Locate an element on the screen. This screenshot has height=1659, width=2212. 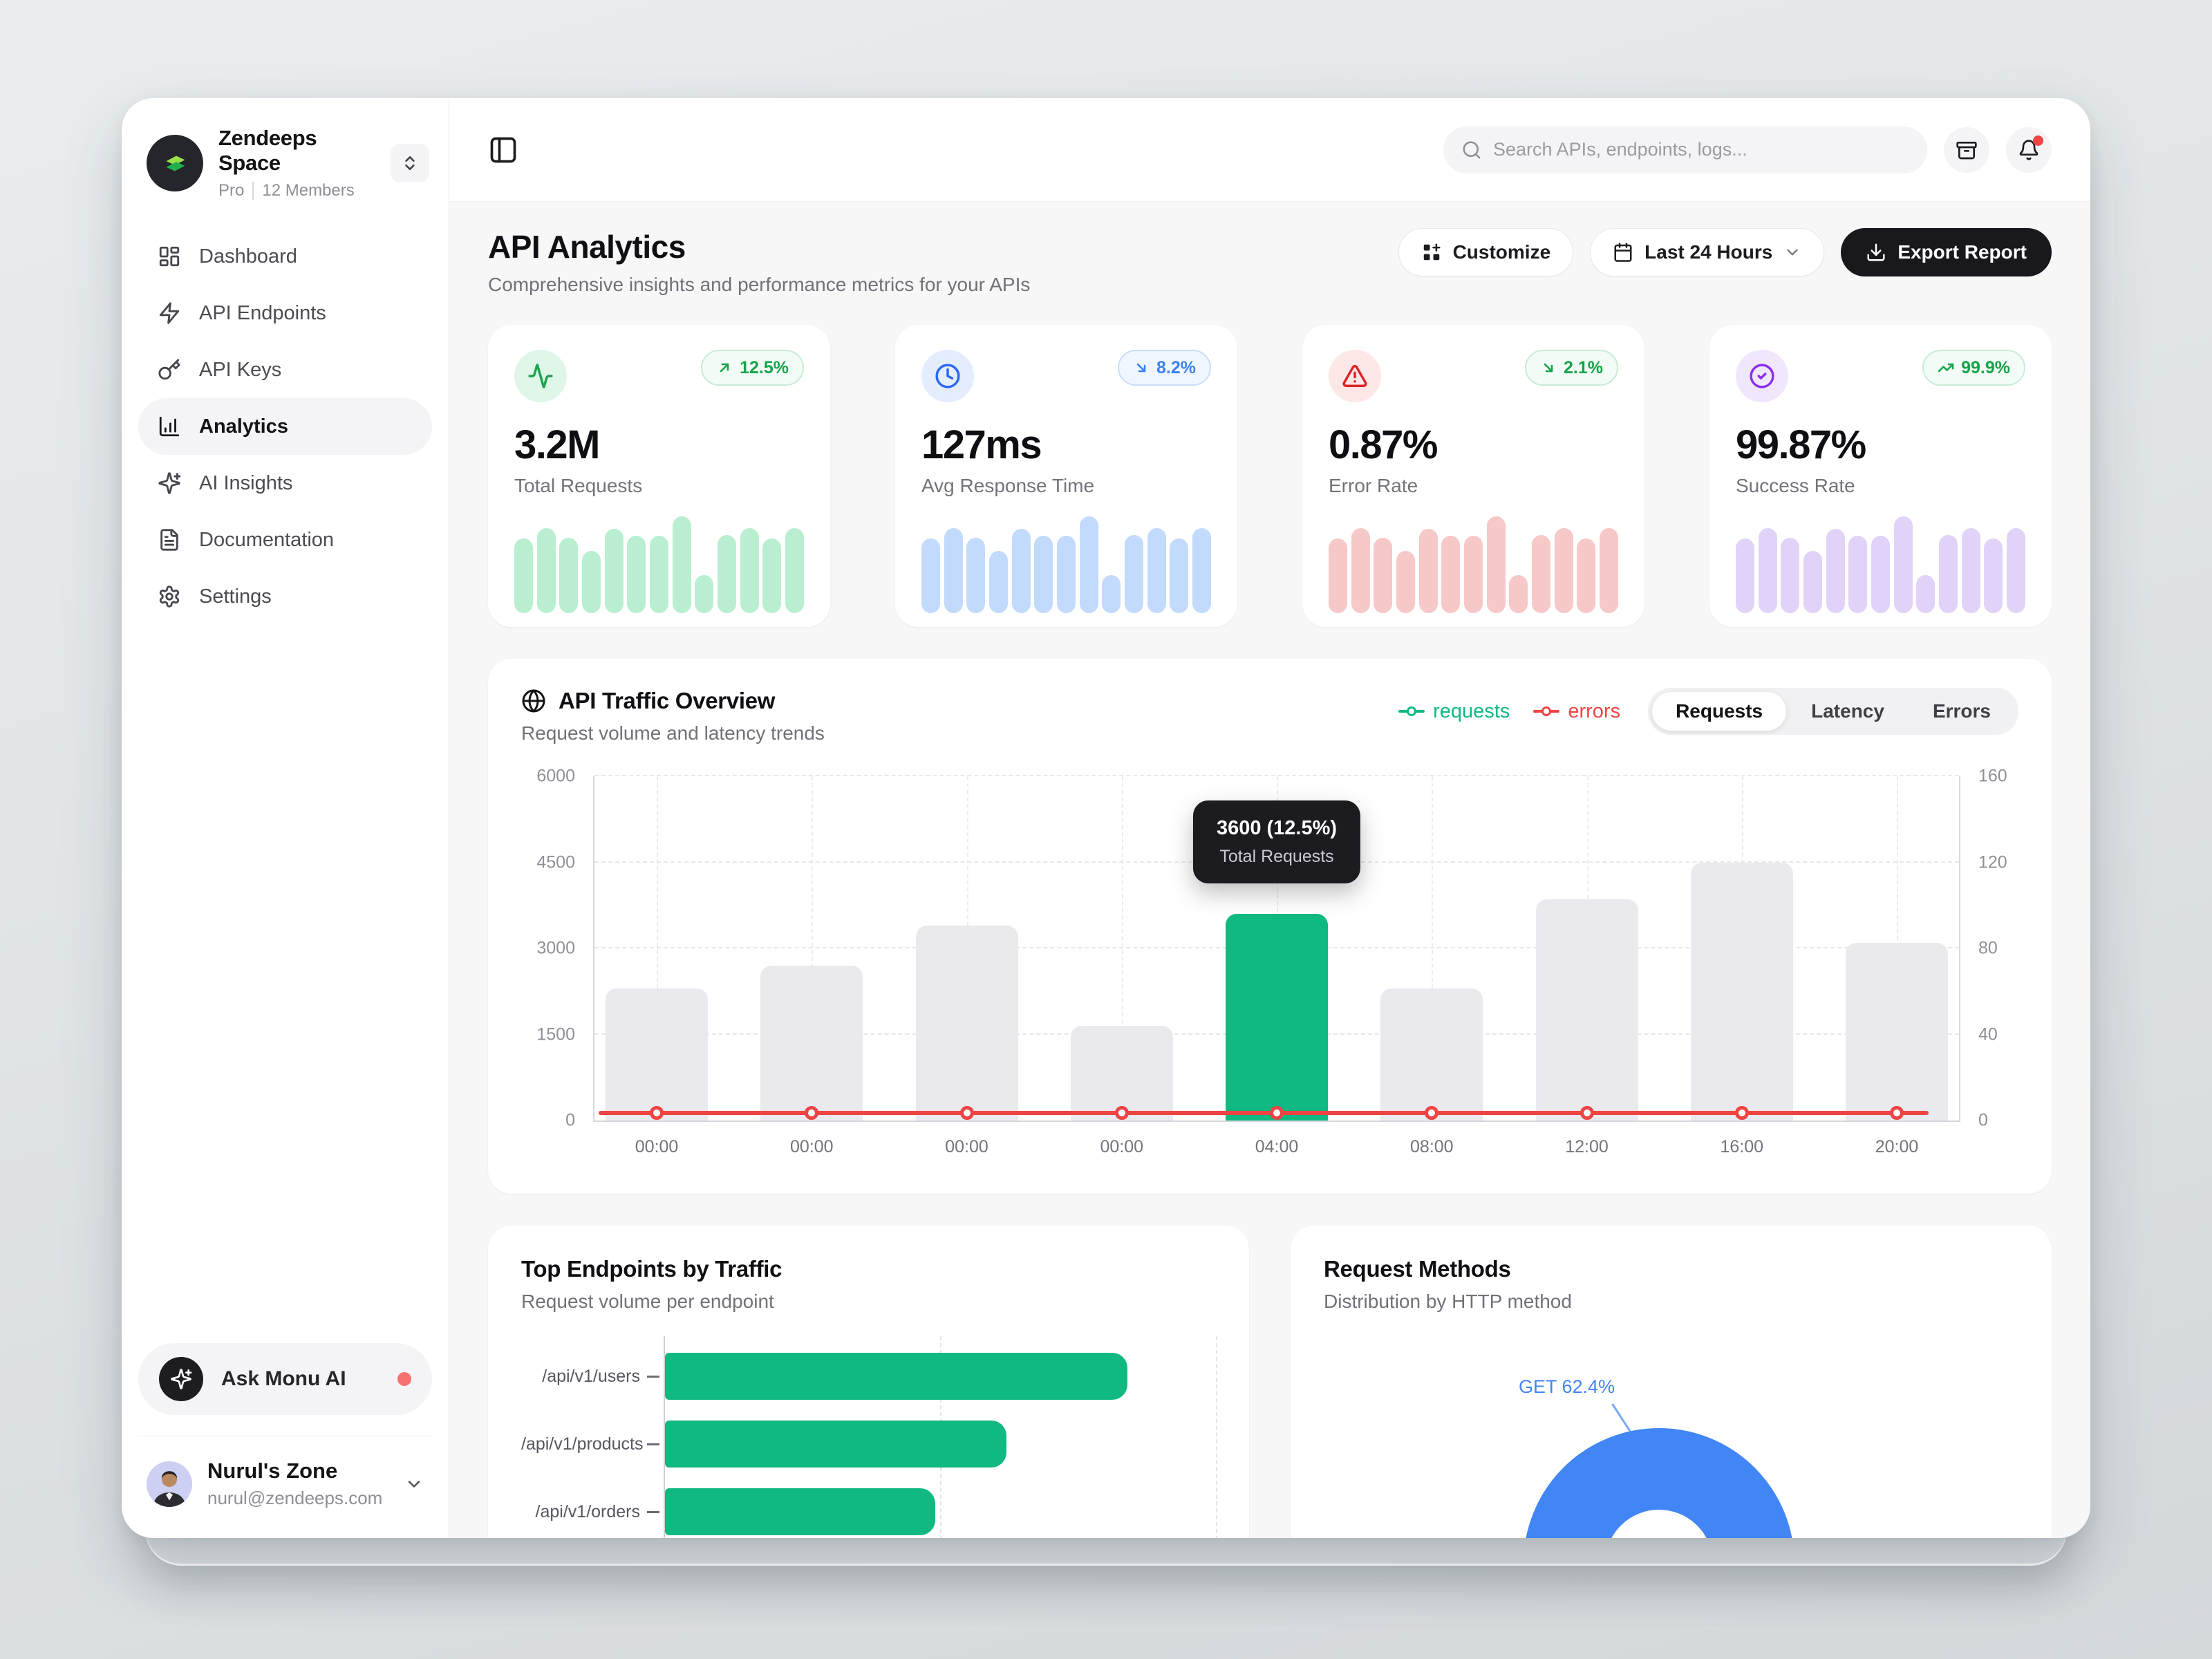
workspace-name: Zendeeps Space is located at coordinates (267, 150).